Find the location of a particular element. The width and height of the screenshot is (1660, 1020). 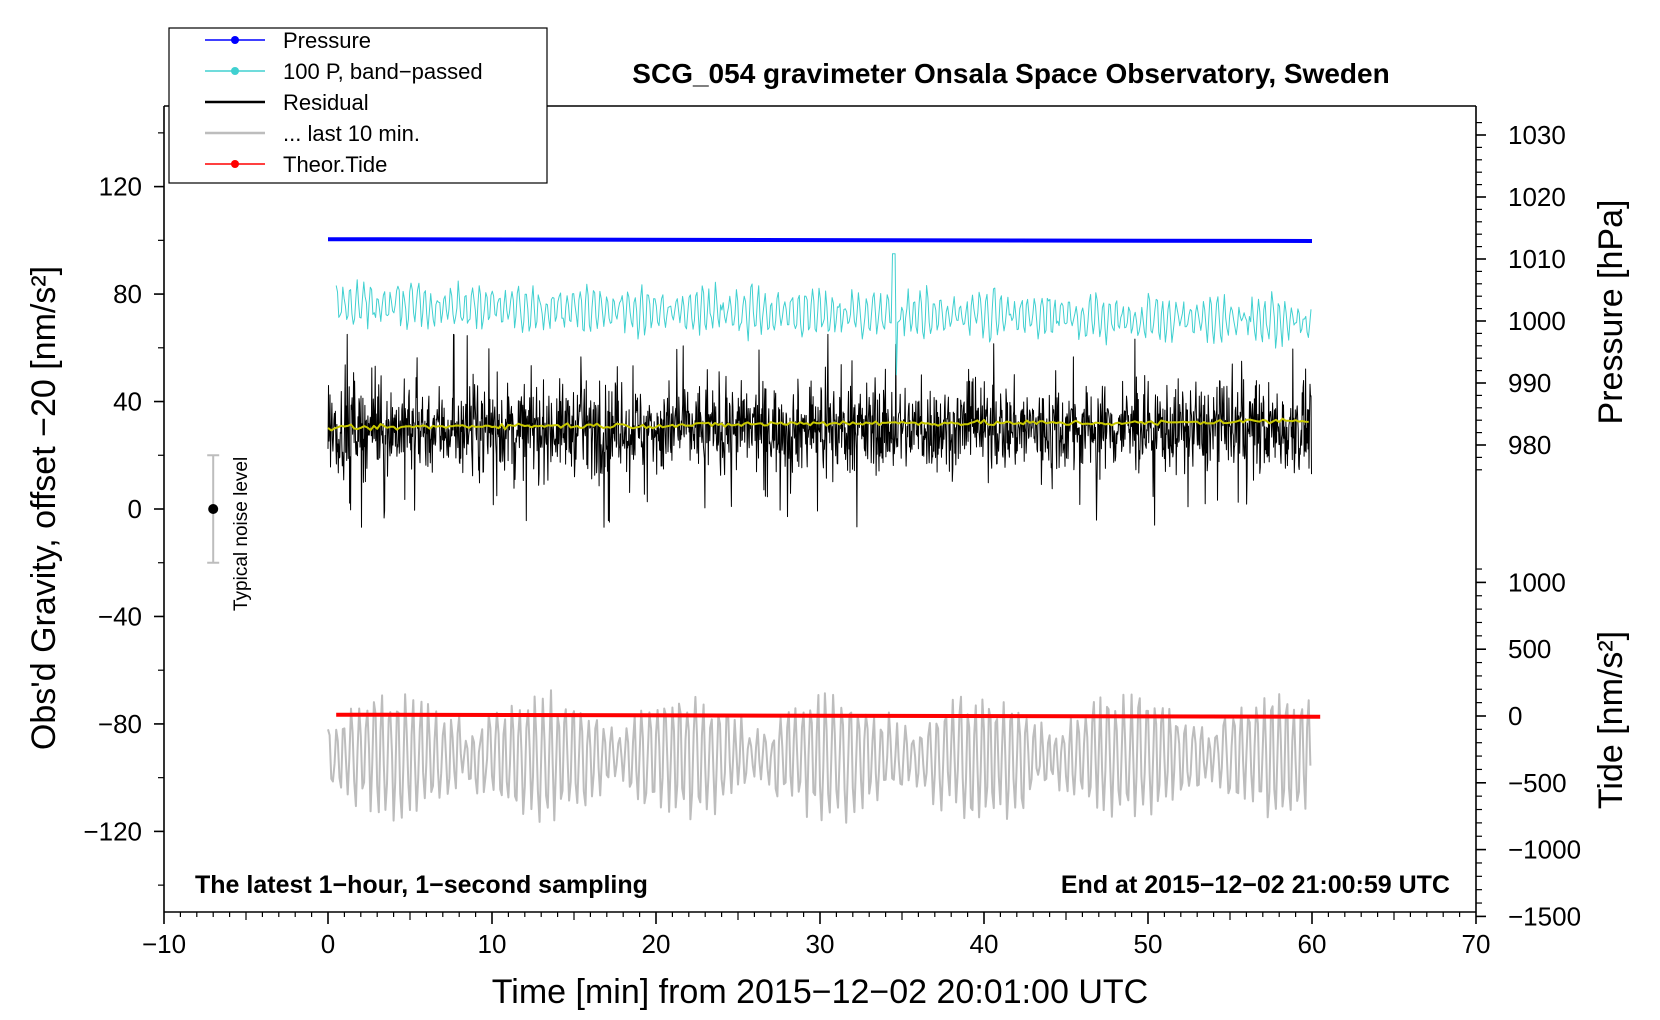

smoothed-residual-line is located at coordinates (818, 424).